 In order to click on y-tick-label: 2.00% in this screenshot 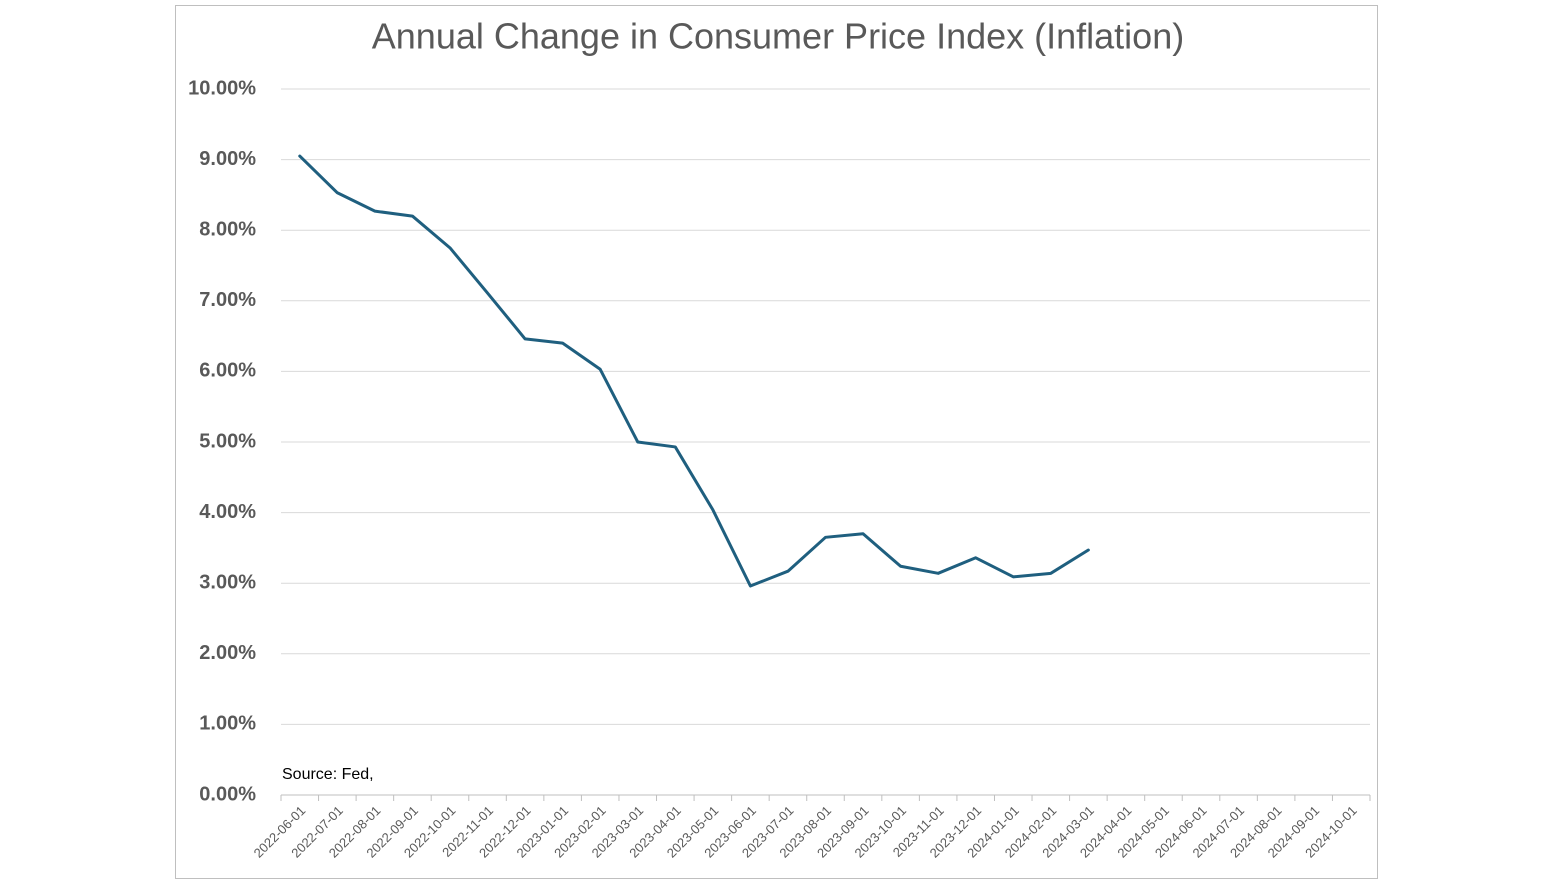, I will do `click(227, 653)`.